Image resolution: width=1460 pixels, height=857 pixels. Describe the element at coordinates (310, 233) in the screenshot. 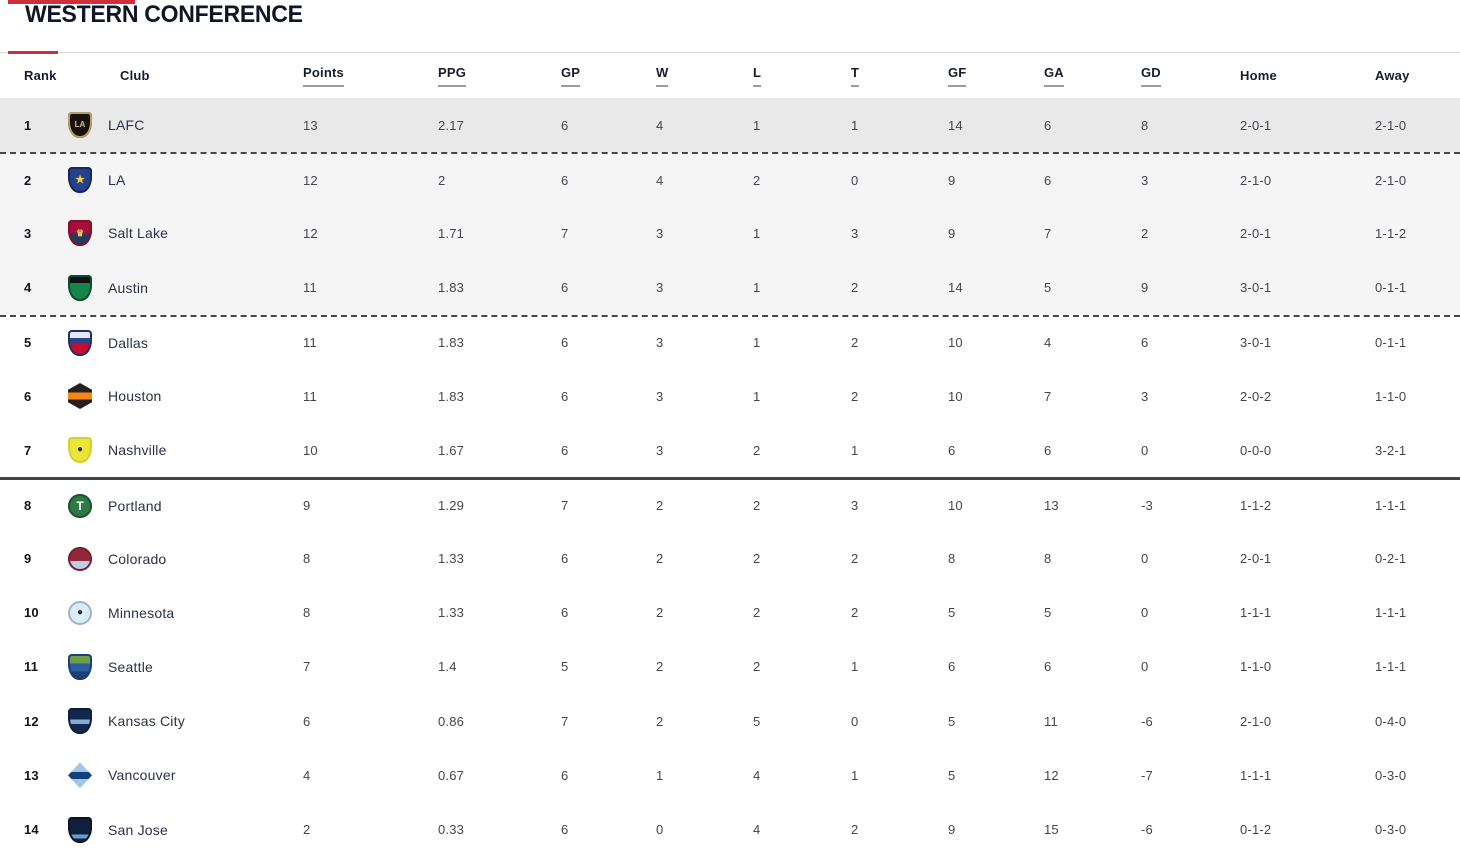

I see `points-cell: 12` at that location.